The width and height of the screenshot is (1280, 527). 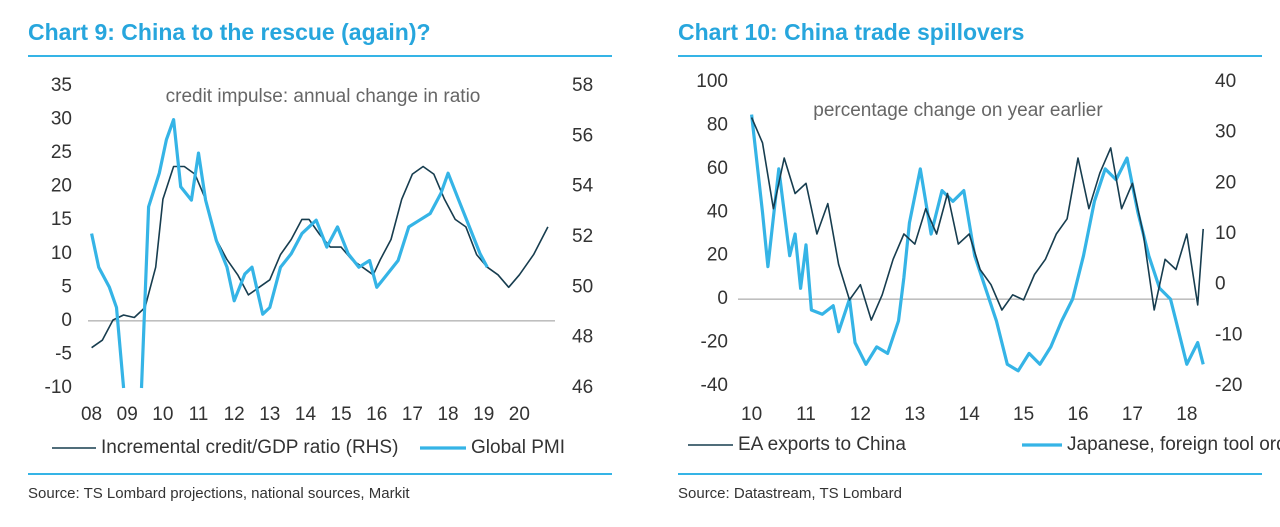 What do you see at coordinates (519, 414) in the screenshot?
I see `x-tick-label: 20` at bounding box center [519, 414].